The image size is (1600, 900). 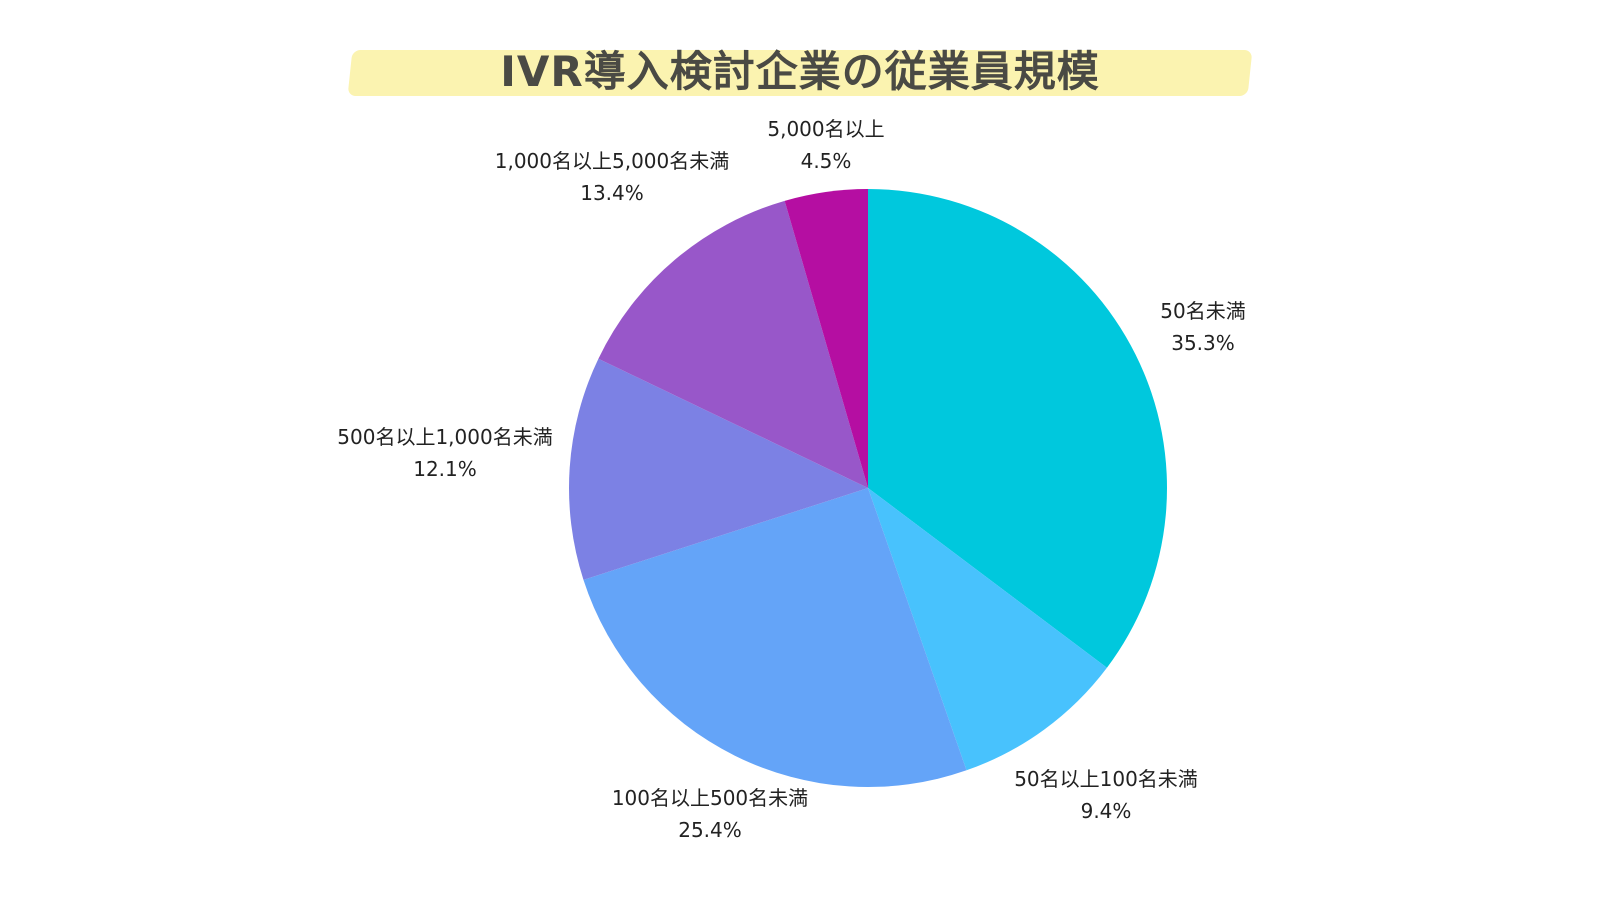 What do you see at coordinates (445, 469) in the screenshot?
I see `slice-value-label: 12.1%` at bounding box center [445, 469].